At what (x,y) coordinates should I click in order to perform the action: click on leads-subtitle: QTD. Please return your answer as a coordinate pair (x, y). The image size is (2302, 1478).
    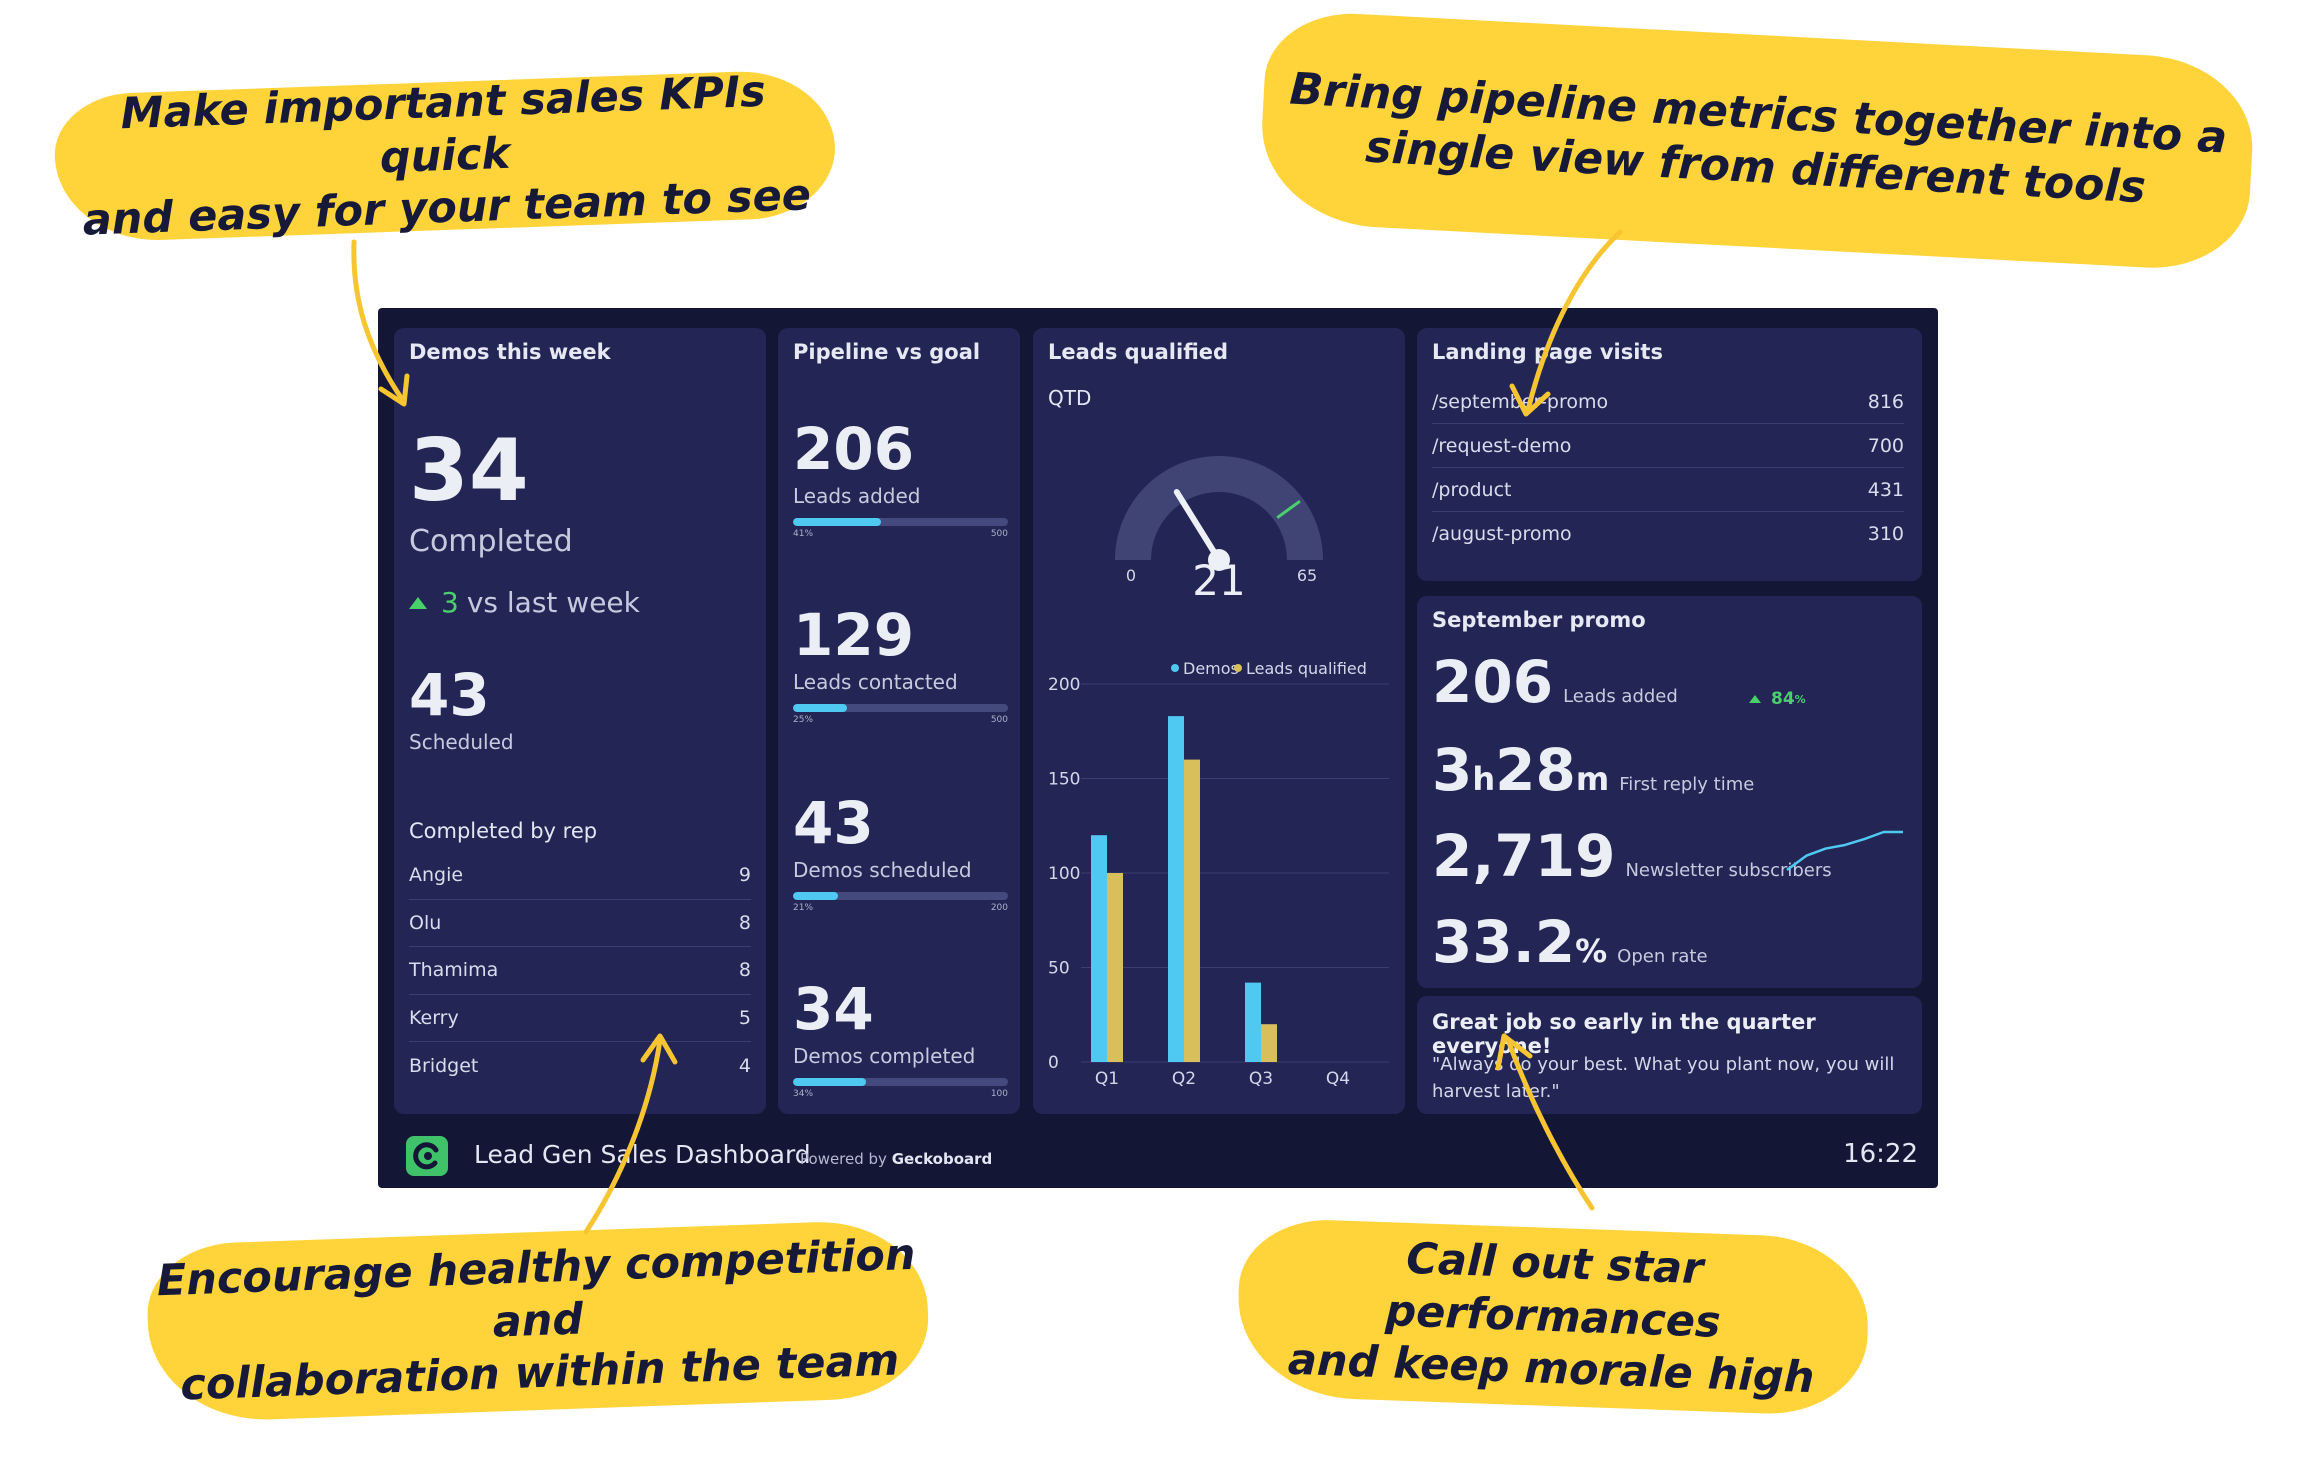
    Looking at the image, I should click on (1070, 398).